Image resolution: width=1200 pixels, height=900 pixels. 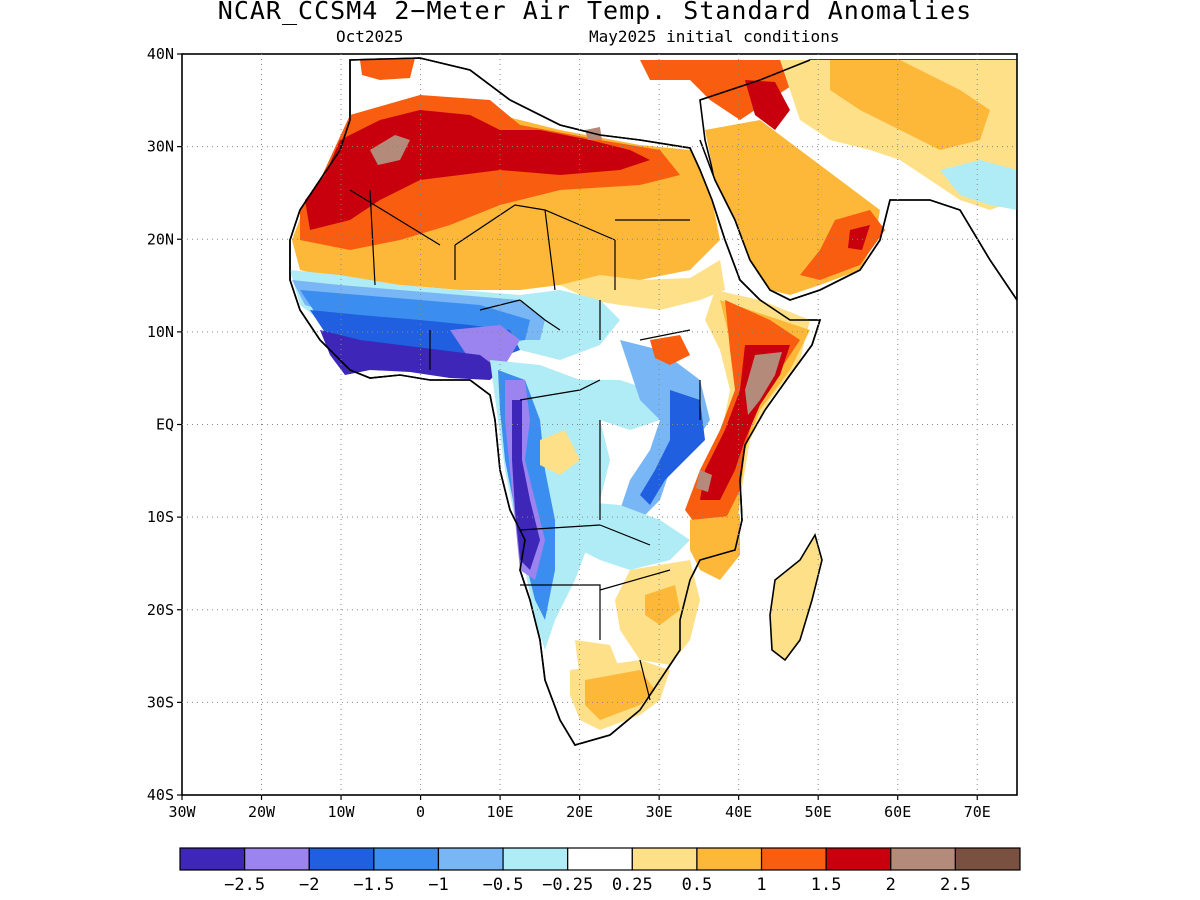 I want to click on lat-tick-label: 30S, so click(x=160, y=702).